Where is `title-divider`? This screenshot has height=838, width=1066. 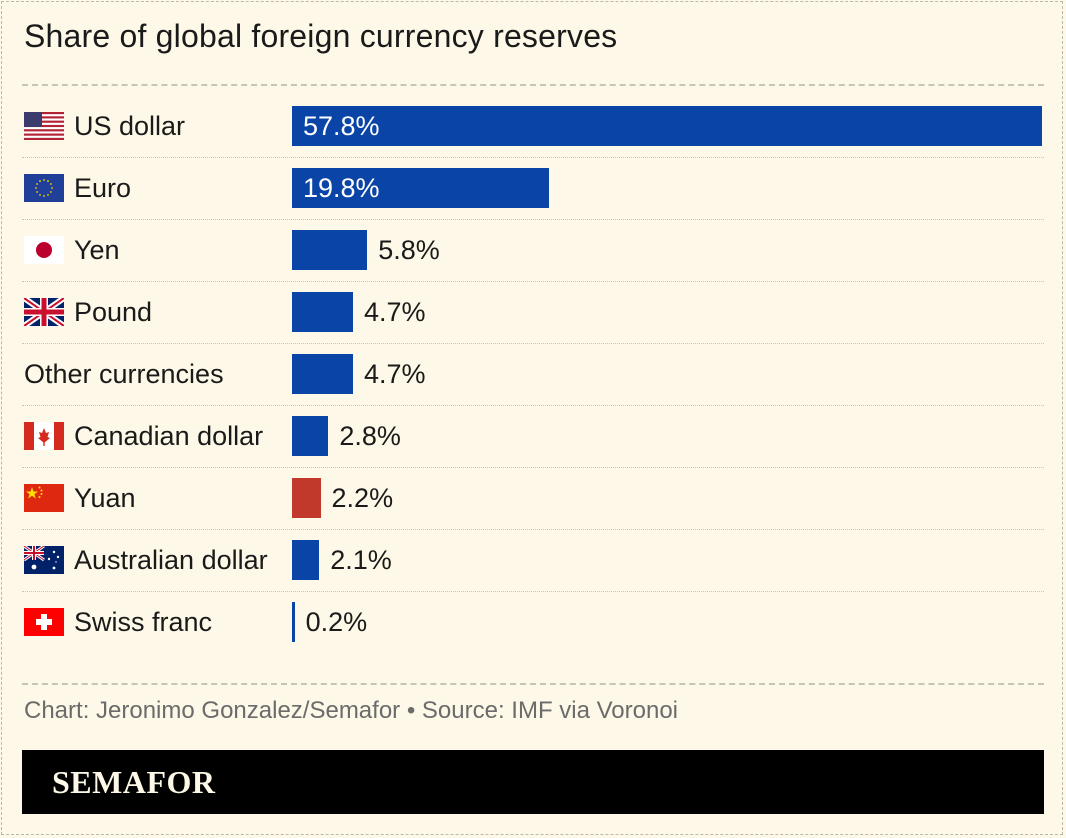 title-divider is located at coordinates (533, 85).